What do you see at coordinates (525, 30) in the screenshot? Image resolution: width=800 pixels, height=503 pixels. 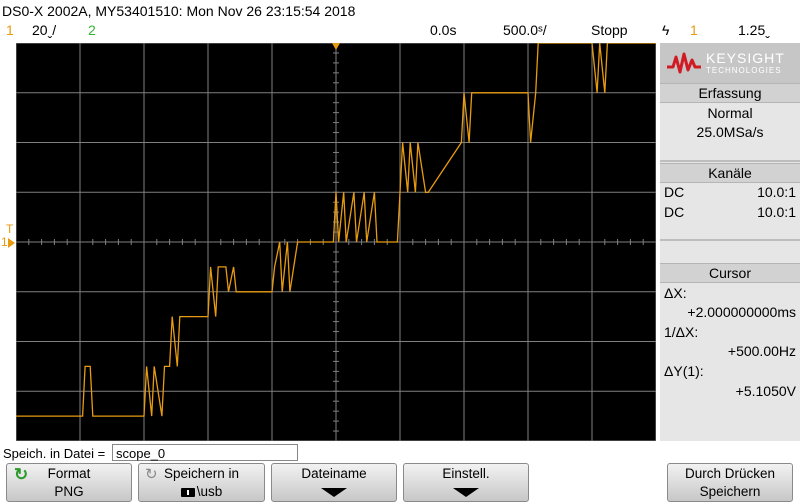 I see `timebase-value: 500.0ˢ/` at bounding box center [525, 30].